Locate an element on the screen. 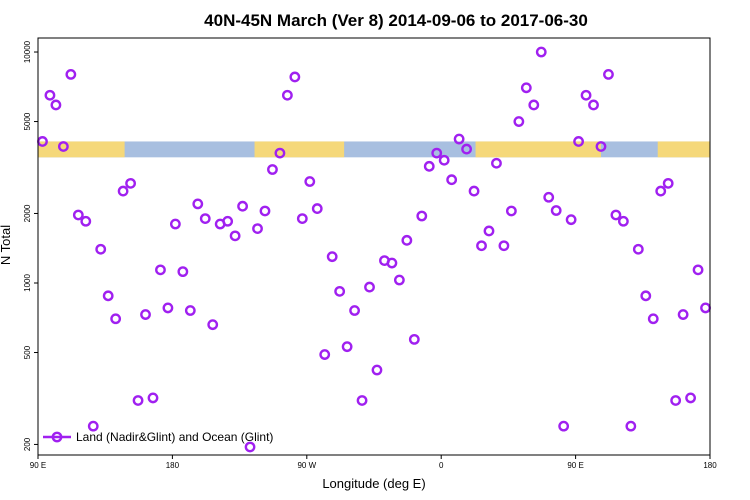  legend-marker is located at coordinates (57, 437).